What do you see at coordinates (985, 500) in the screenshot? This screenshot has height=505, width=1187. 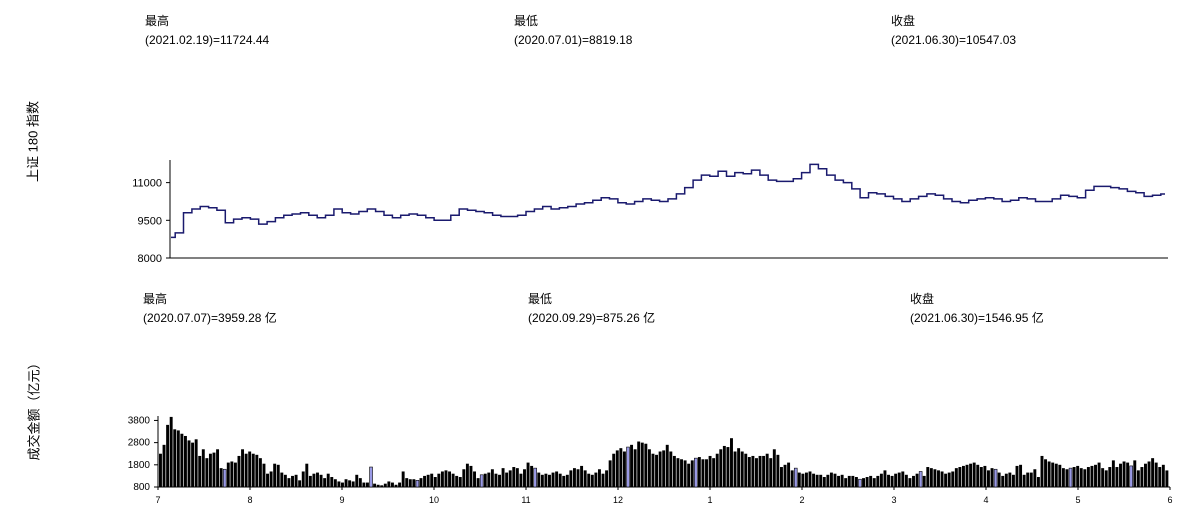 I see `volume-x-tick-label: 4` at bounding box center [985, 500].